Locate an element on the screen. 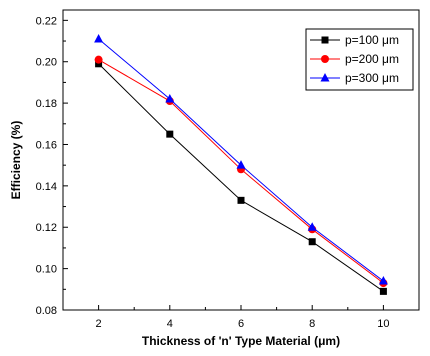 The width and height of the screenshot is (430, 356). x-tick-label: 8 is located at coordinates (312, 324).